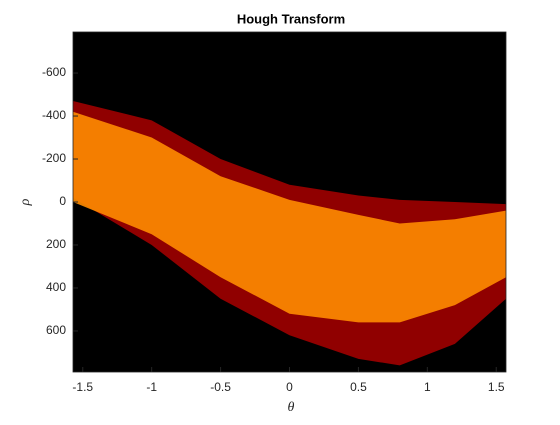 The image size is (560, 425). I want to click on x-tick-label: 0.5, so click(358, 387).